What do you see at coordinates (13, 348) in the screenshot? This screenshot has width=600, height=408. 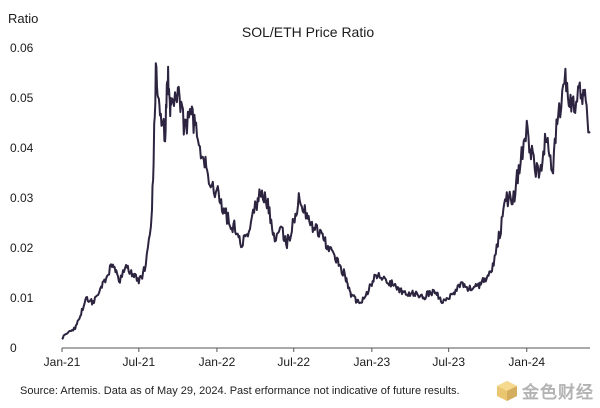 I see `y-tick-label: 0` at bounding box center [13, 348].